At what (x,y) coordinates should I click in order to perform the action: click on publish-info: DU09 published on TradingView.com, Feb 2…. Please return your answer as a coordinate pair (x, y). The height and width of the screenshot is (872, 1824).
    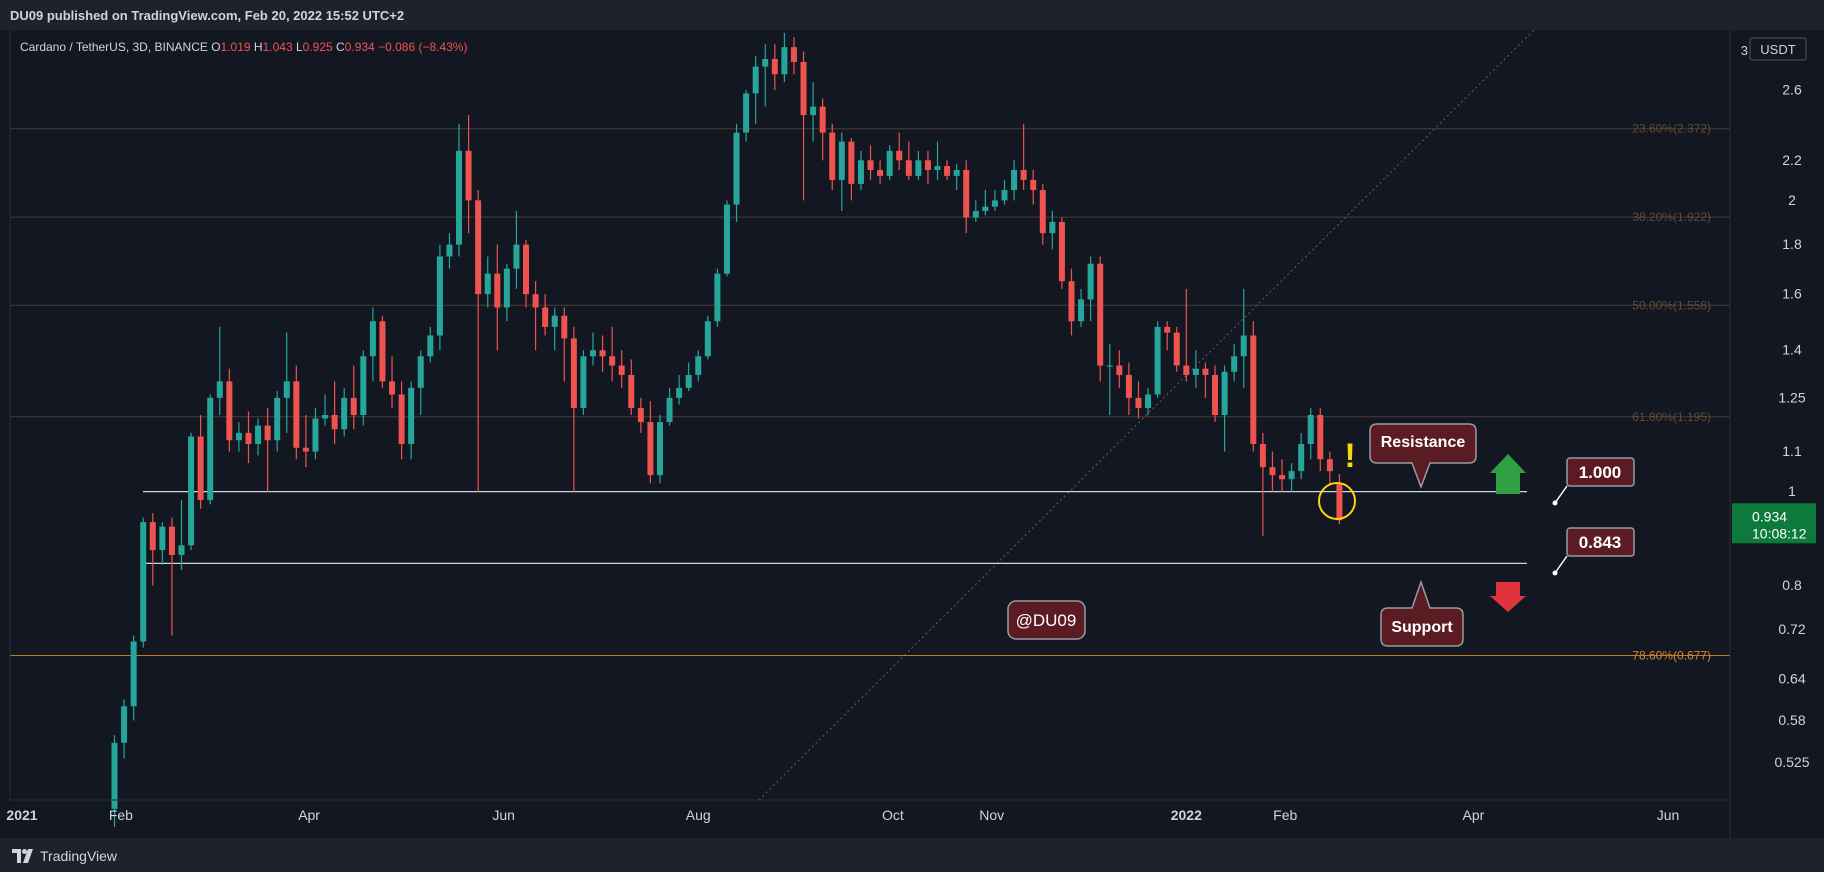
    Looking at the image, I should click on (207, 15).